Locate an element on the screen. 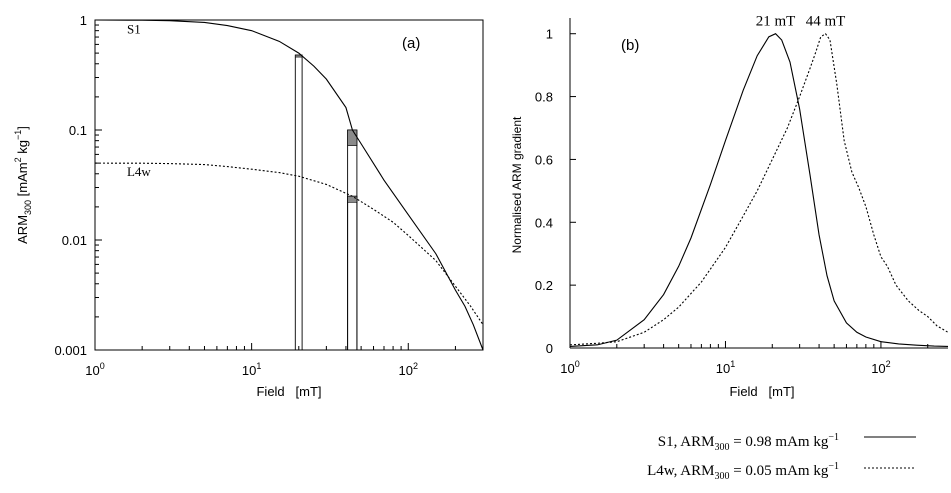 The width and height of the screenshot is (951, 493). panel-label-b: (b) is located at coordinates (630, 45).